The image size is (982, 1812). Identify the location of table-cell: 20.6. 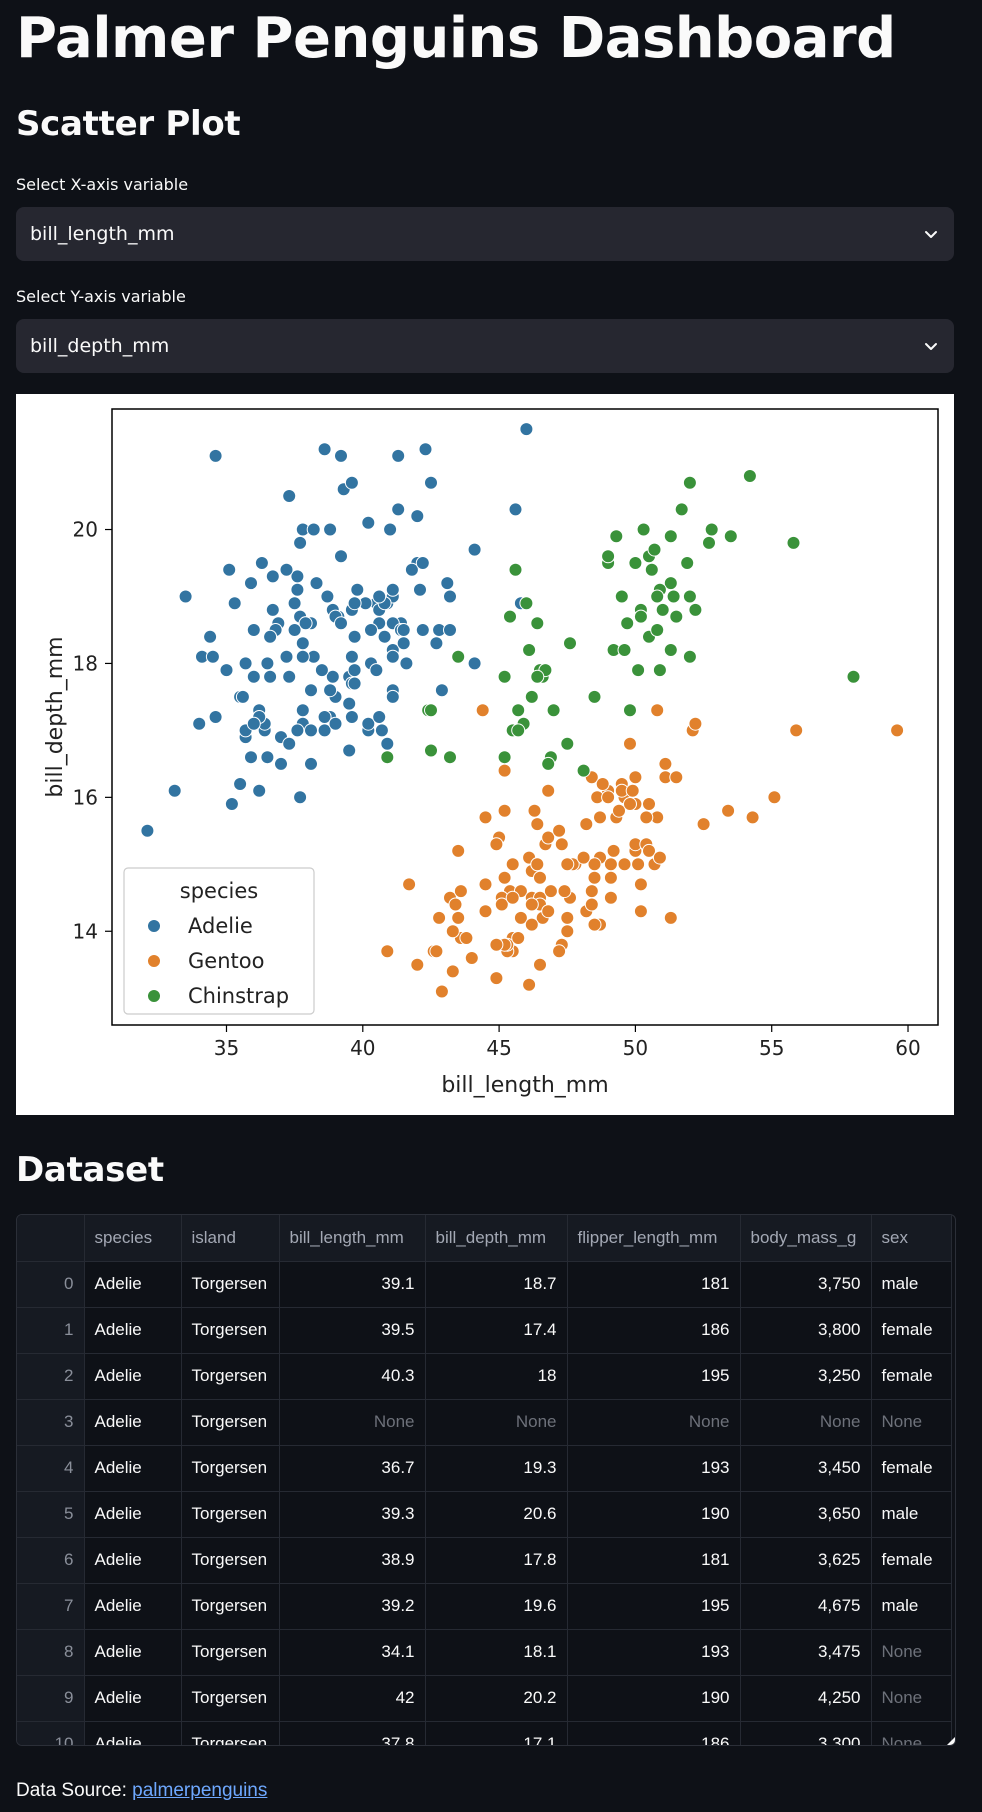
(496, 1514).